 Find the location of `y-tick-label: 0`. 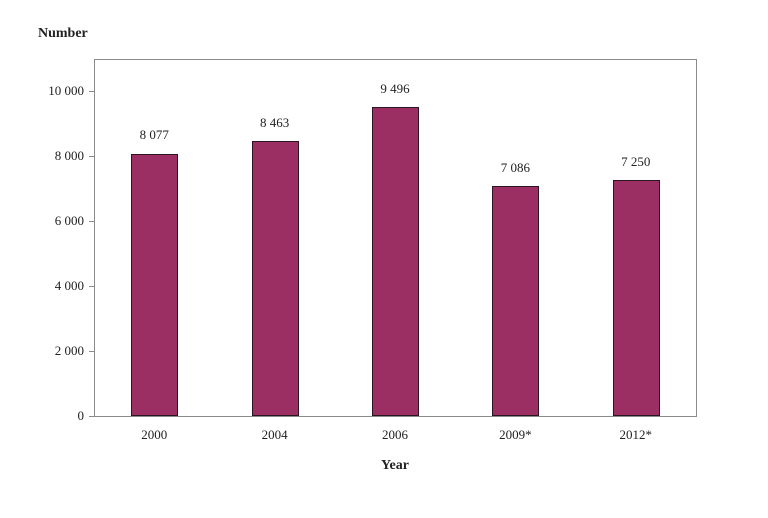

y-tick-label: 0 is located at coordinates (81, 415).